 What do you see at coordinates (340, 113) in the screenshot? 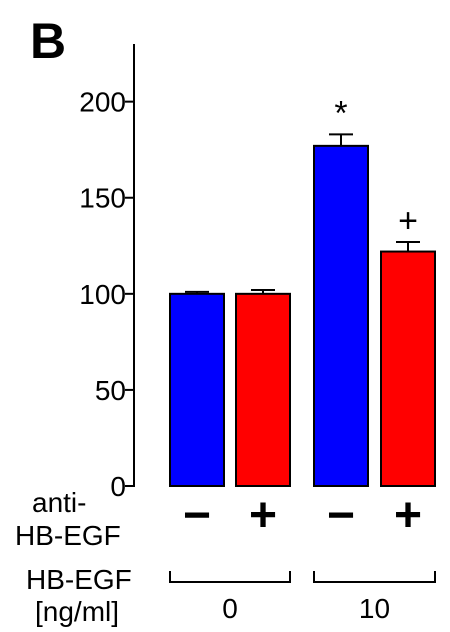
I see `significance-mark: *` at bounding box center [340, 113].